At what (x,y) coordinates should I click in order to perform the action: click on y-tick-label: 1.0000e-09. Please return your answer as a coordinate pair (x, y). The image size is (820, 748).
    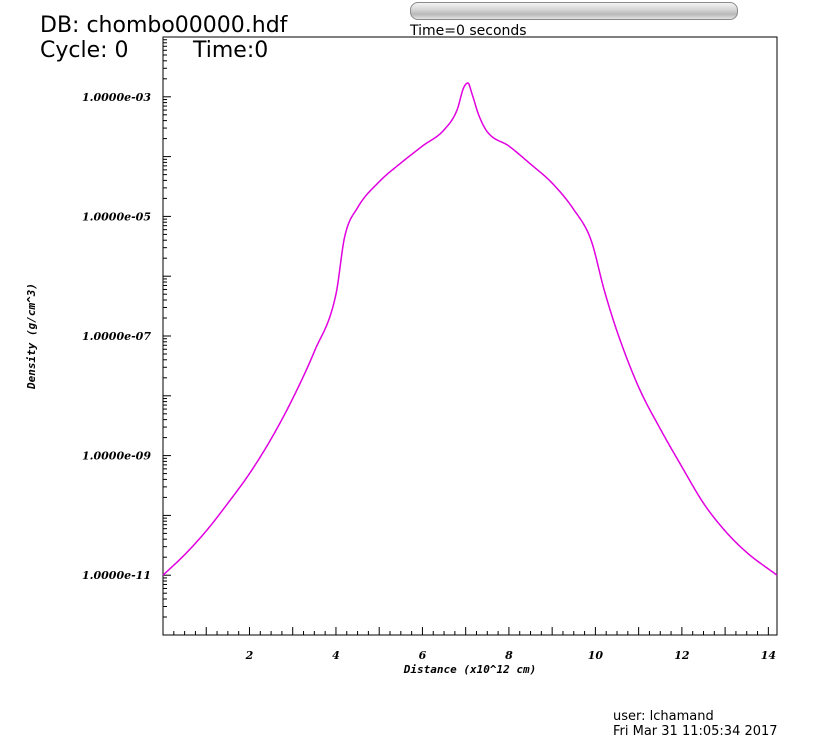
    Looking at the image, I should click on (116, 456).